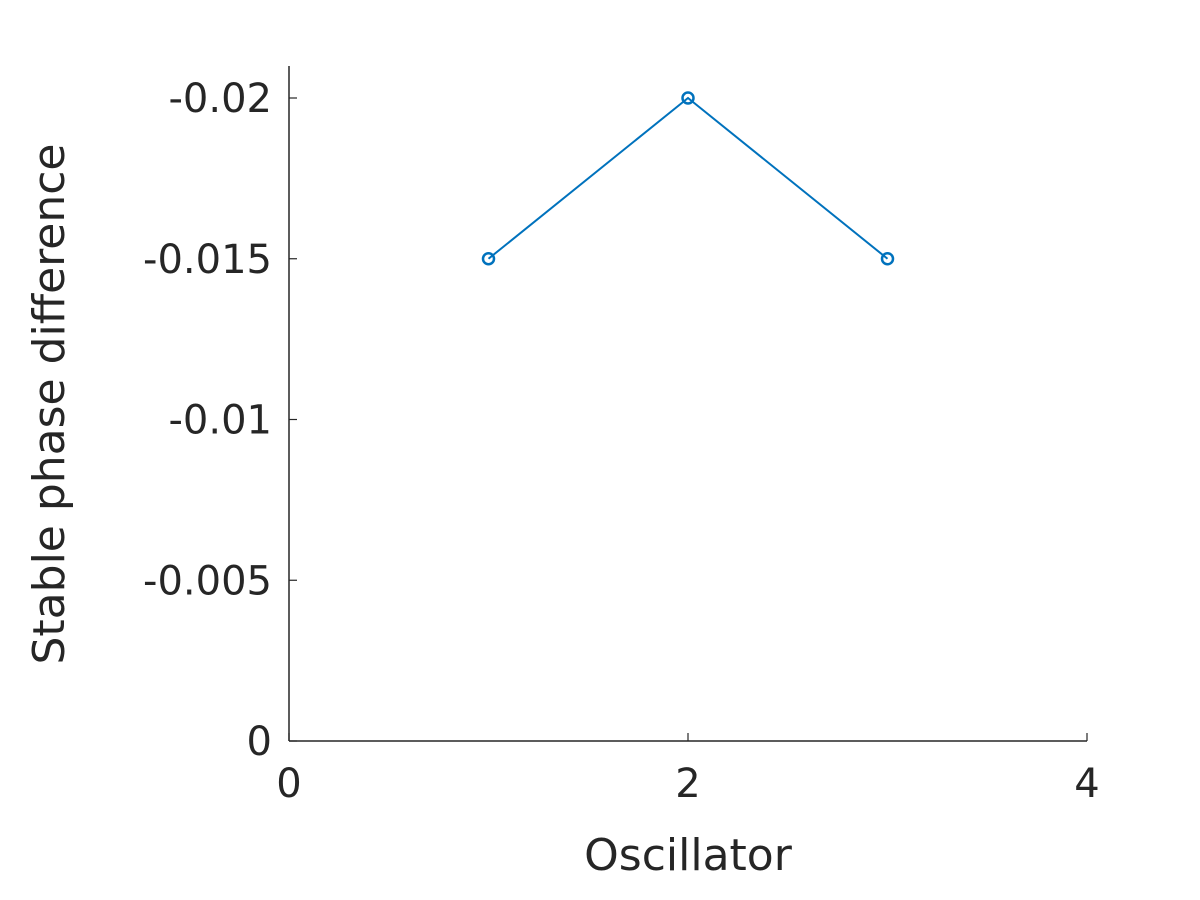 This screenshot has width=1200, height=900. I want to click on x-tick-label: 4, so click(1086, 784).